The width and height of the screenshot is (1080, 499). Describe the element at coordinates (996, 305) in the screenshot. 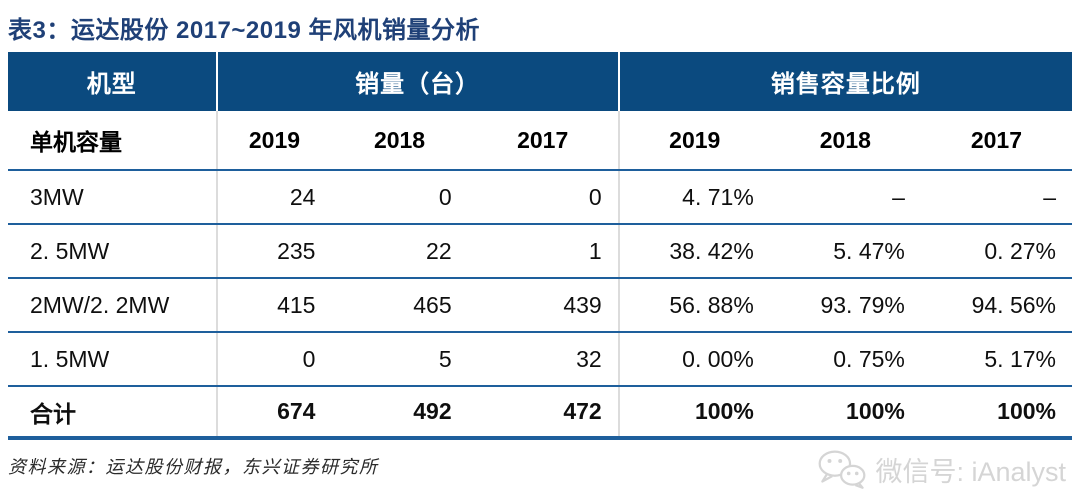

I see `cell-ratio: 94. 56%` at that location.